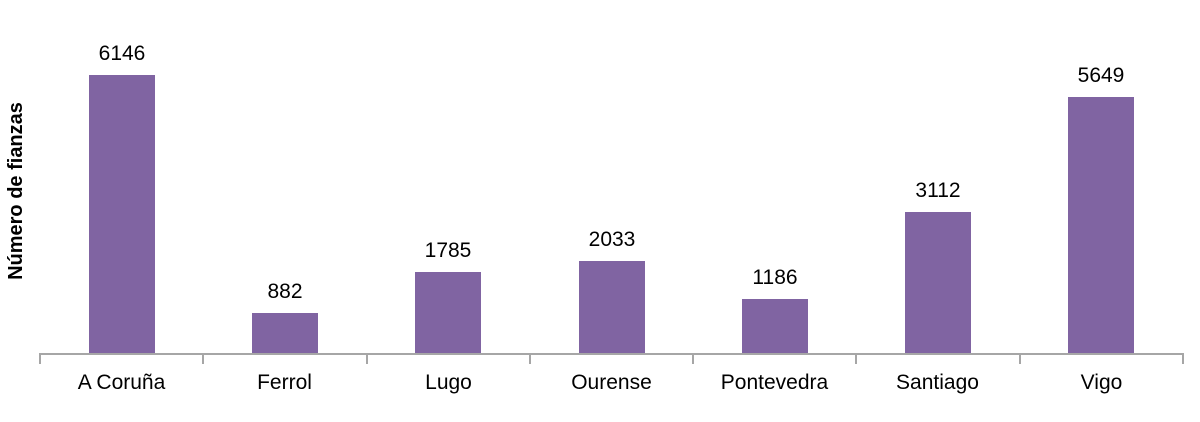 Image resolution: width=1200 pixels, height=422 pixels. I want to click on bar-value-label: 5649, so click(1101, 75).